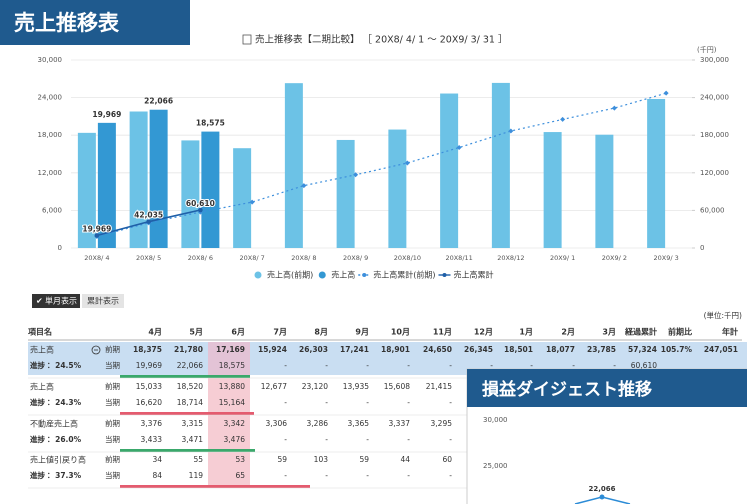  I want to click on cell: 26,303, so click(313, 349).